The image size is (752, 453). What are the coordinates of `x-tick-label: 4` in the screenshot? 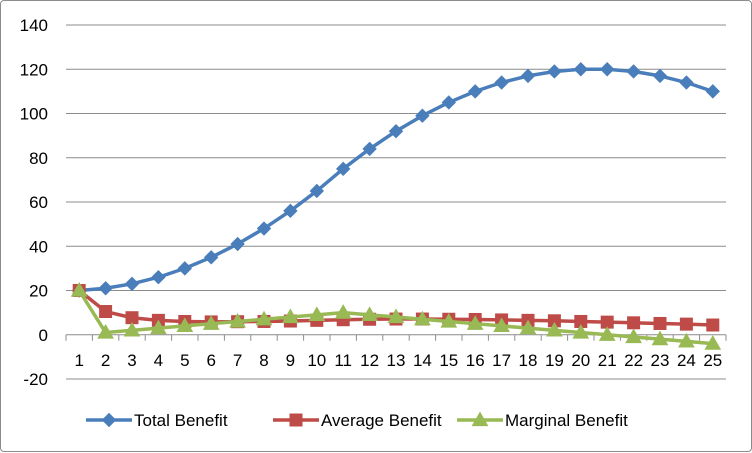 It's located at (158, 360).